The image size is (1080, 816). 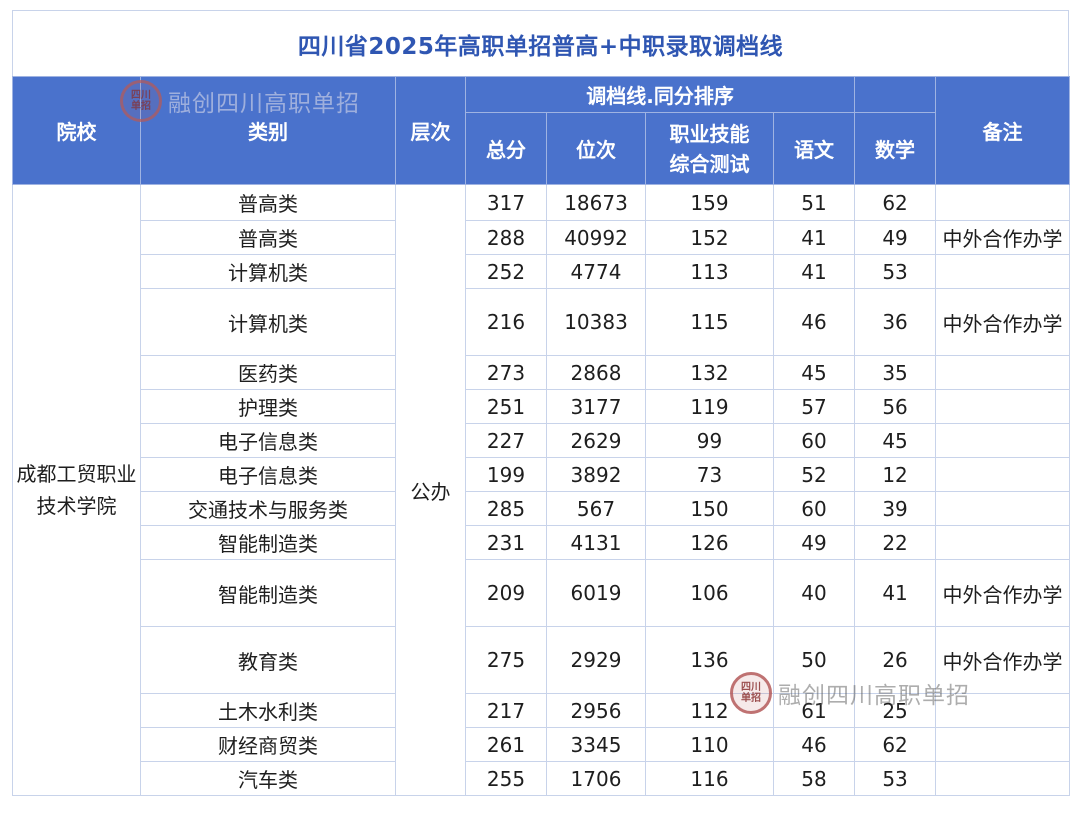 What do you see at coordinates (596, 660) in the screenshot?
I see `rank-cell: 2929` at bounding box center [596, 660].